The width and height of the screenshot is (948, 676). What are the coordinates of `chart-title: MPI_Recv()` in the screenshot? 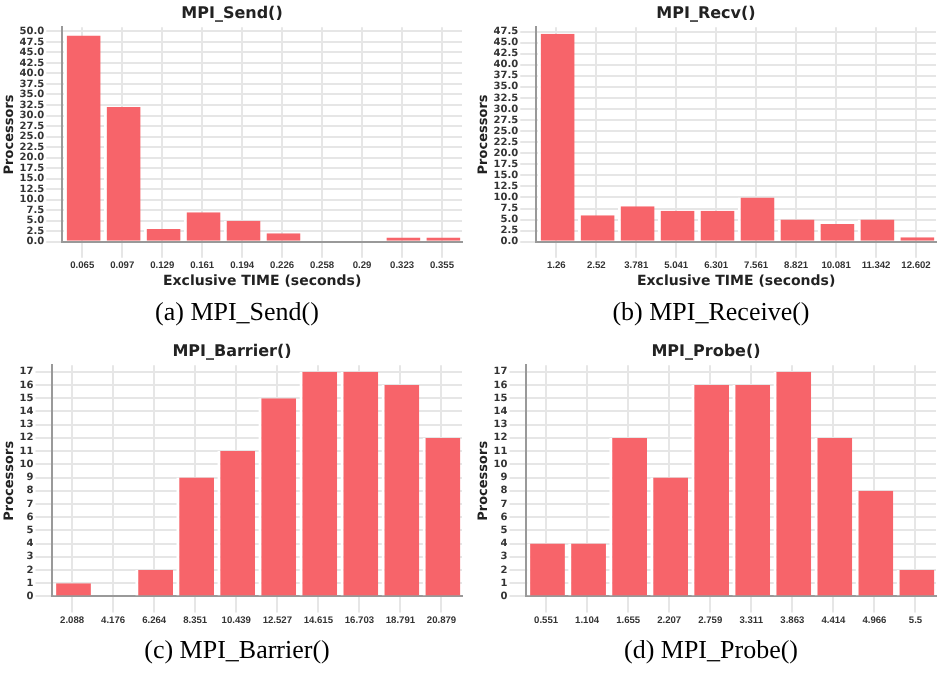 It's located at (706, 12).